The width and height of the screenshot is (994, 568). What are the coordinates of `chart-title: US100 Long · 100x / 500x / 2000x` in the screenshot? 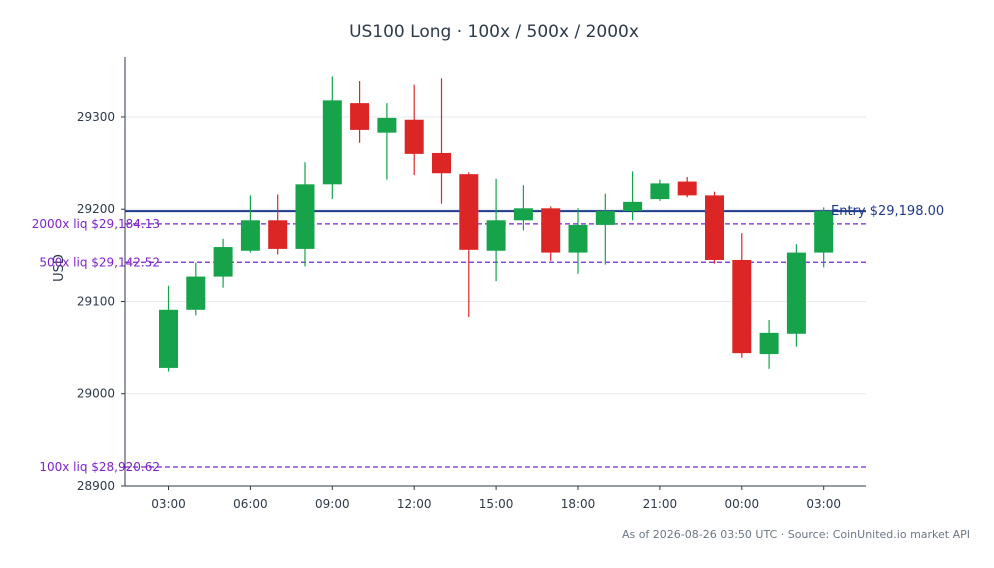 It's located at (494, 32).